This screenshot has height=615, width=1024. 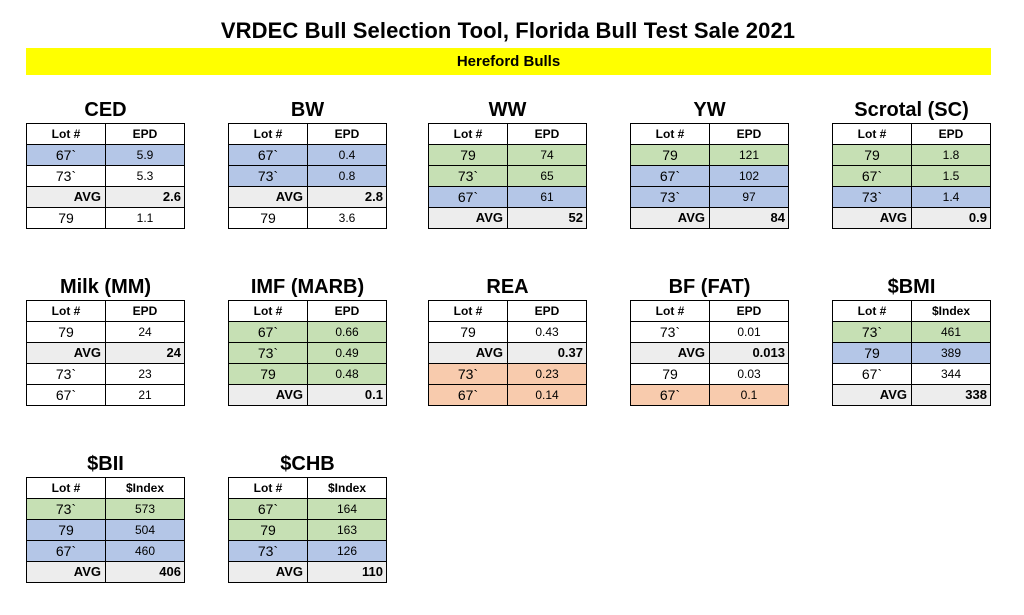 I want to click on value-cell: 0.66, so click(x=347, y=332).